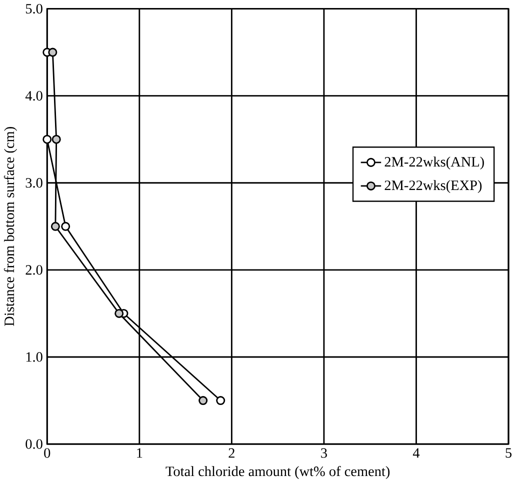 The width and height of the screenshot is (516, 483). I want to click on y-tick-label: 0.0, so click(34, 444).